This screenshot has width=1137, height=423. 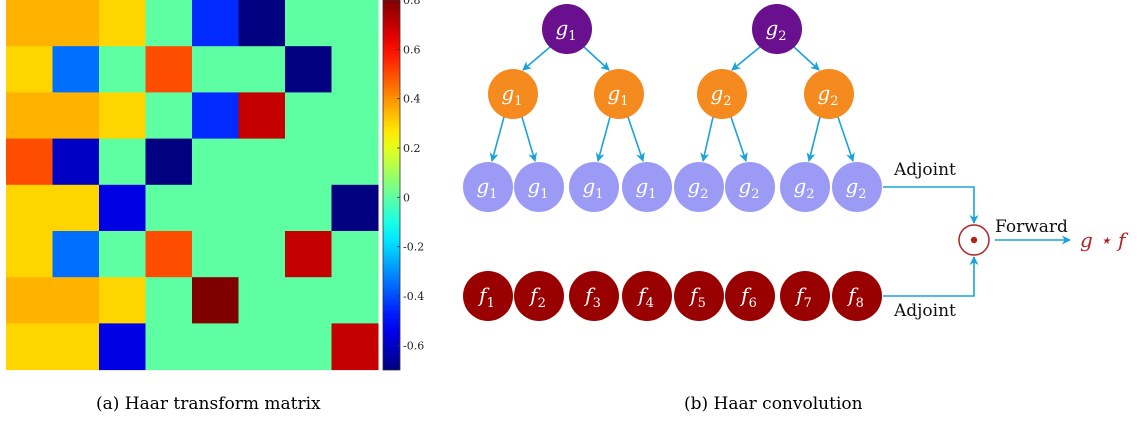 What do you see at coordinates (403, 185) in the screenshot?
I see `colorbar: 0.8 0.6 0.4 0.2 0 -0.2 -0.4 -0.6` at bounding box center [403, 185].